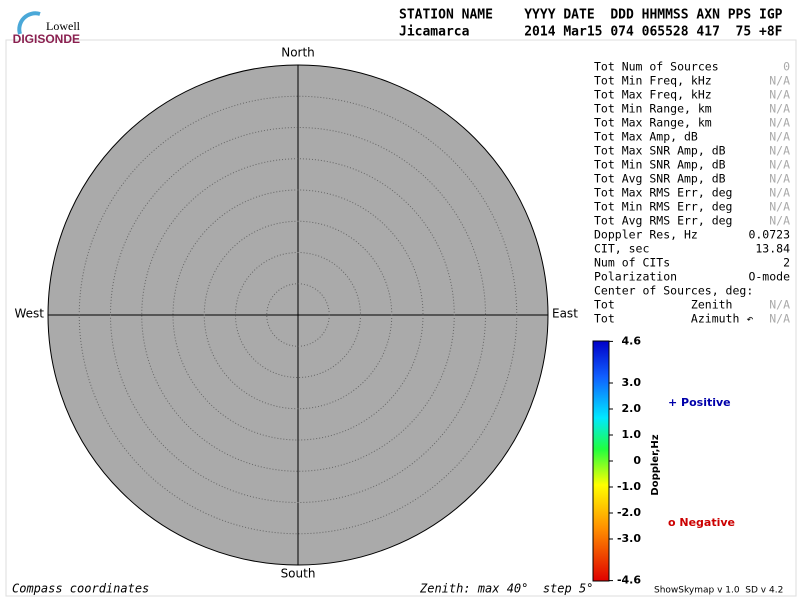  Describe the element at coordinates (660, 165) in the screenshot. I see `stat-label: Tot Min SNR Amp, dB` at that location.